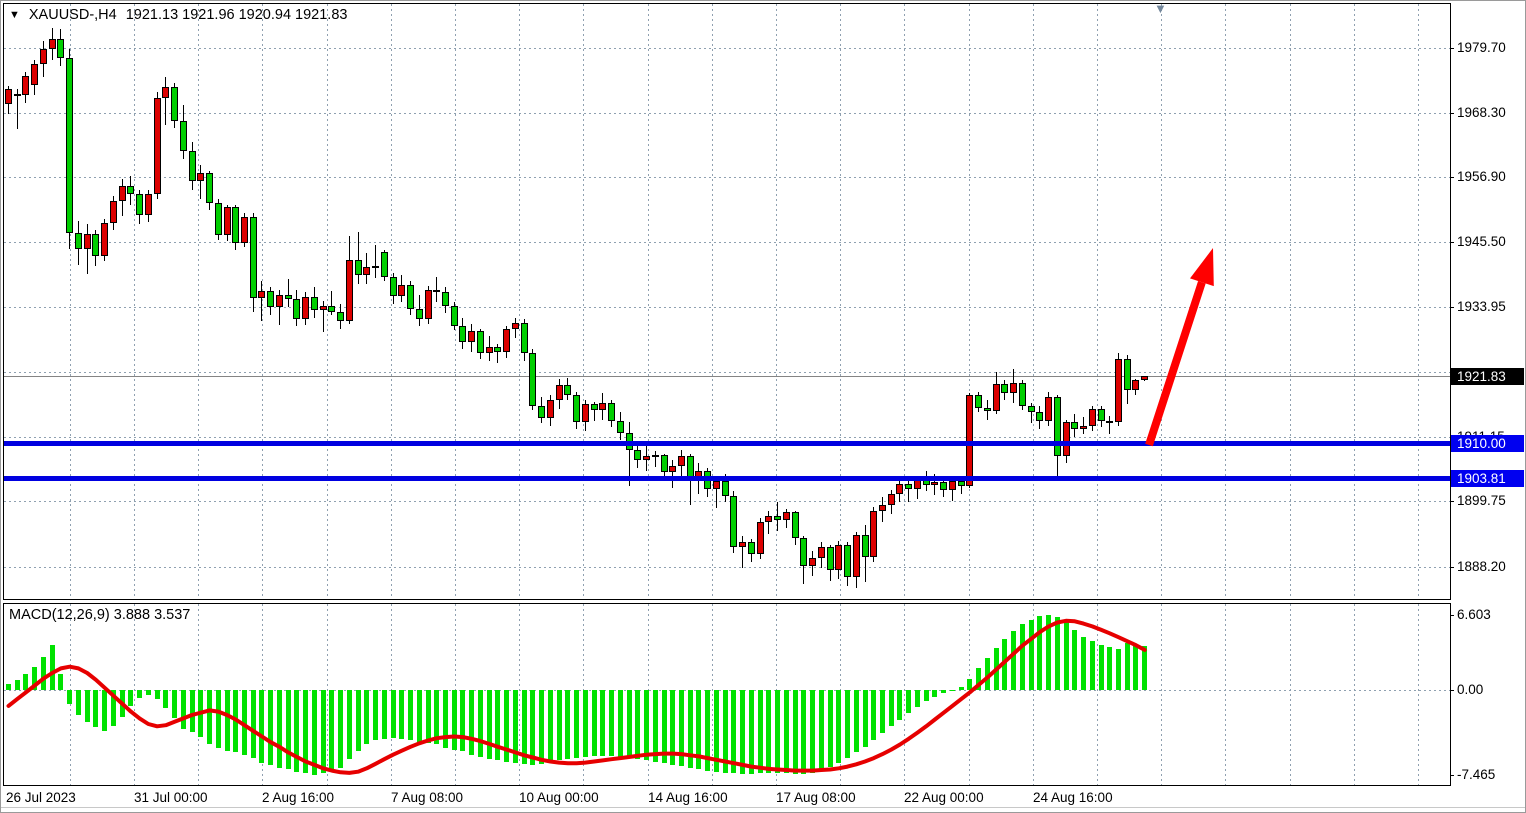 The height and width of the screenshot is (813, 1526). Describe the element at coordinates (559, 797) in the screenshot. I see `date-label: 10 Aug 00:00` at that location.